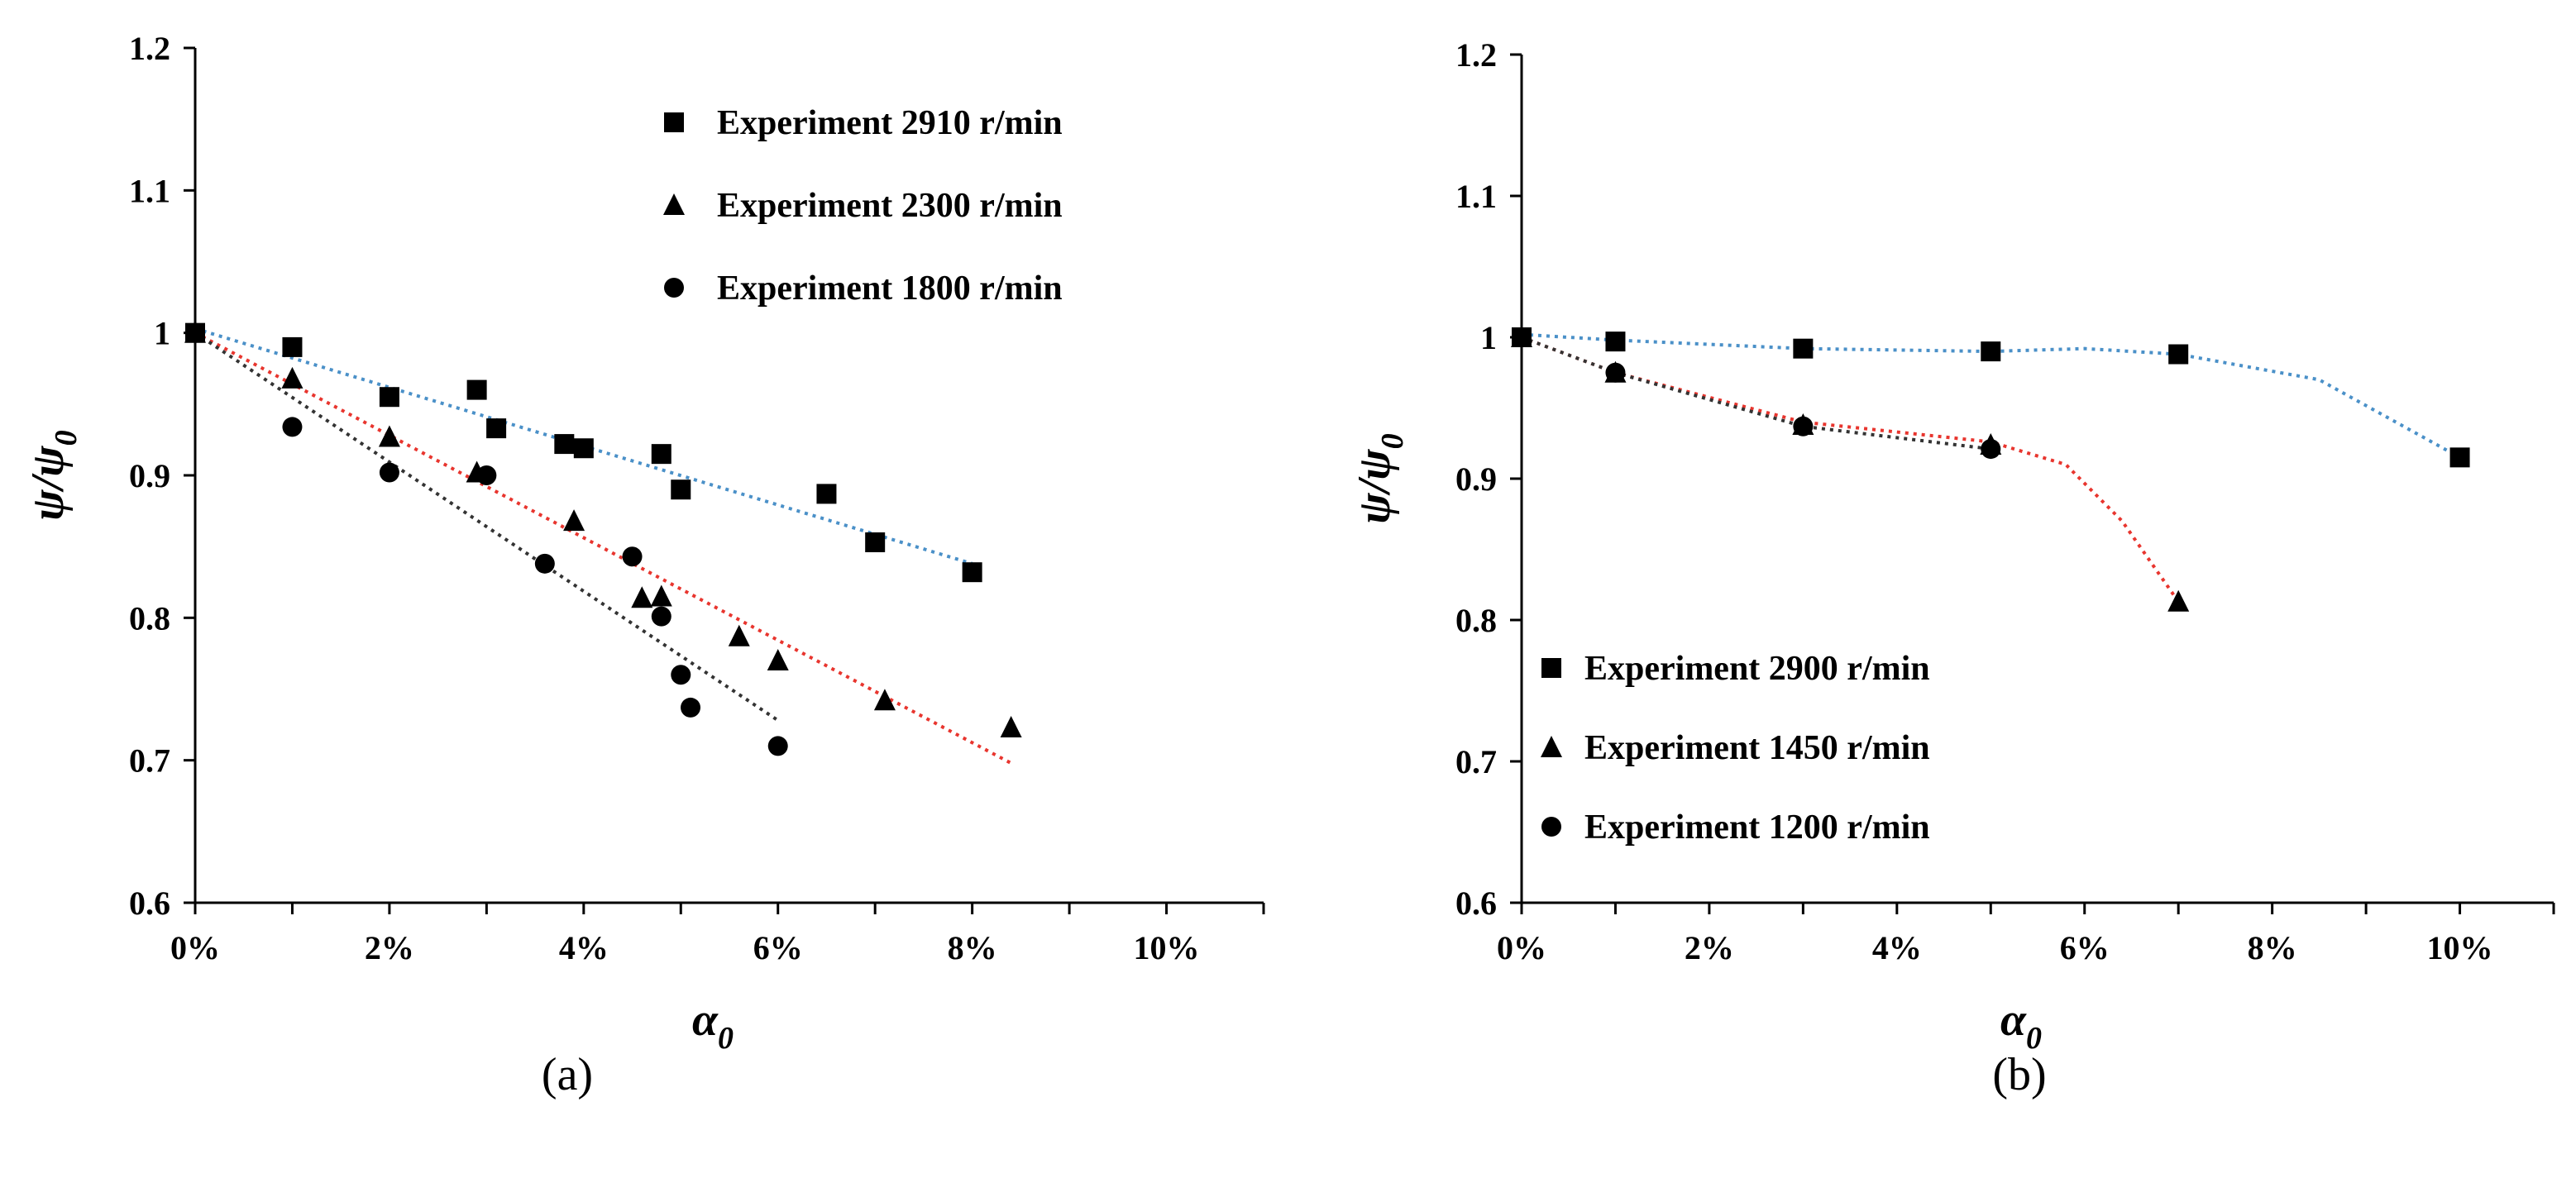  I want to click on legend-label: Experiment 2910 r/min, so click(890, 123).